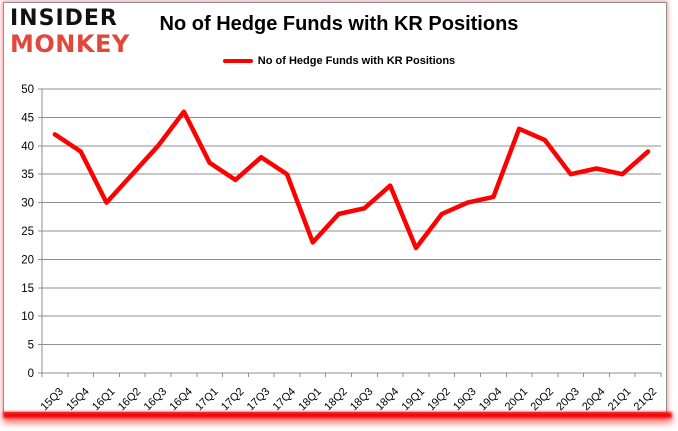 The image size is (678, 431). Describe the element at coordinates (70, 44) in the screenshot. I see `logo-text-monkey: MONKEY` at that location.